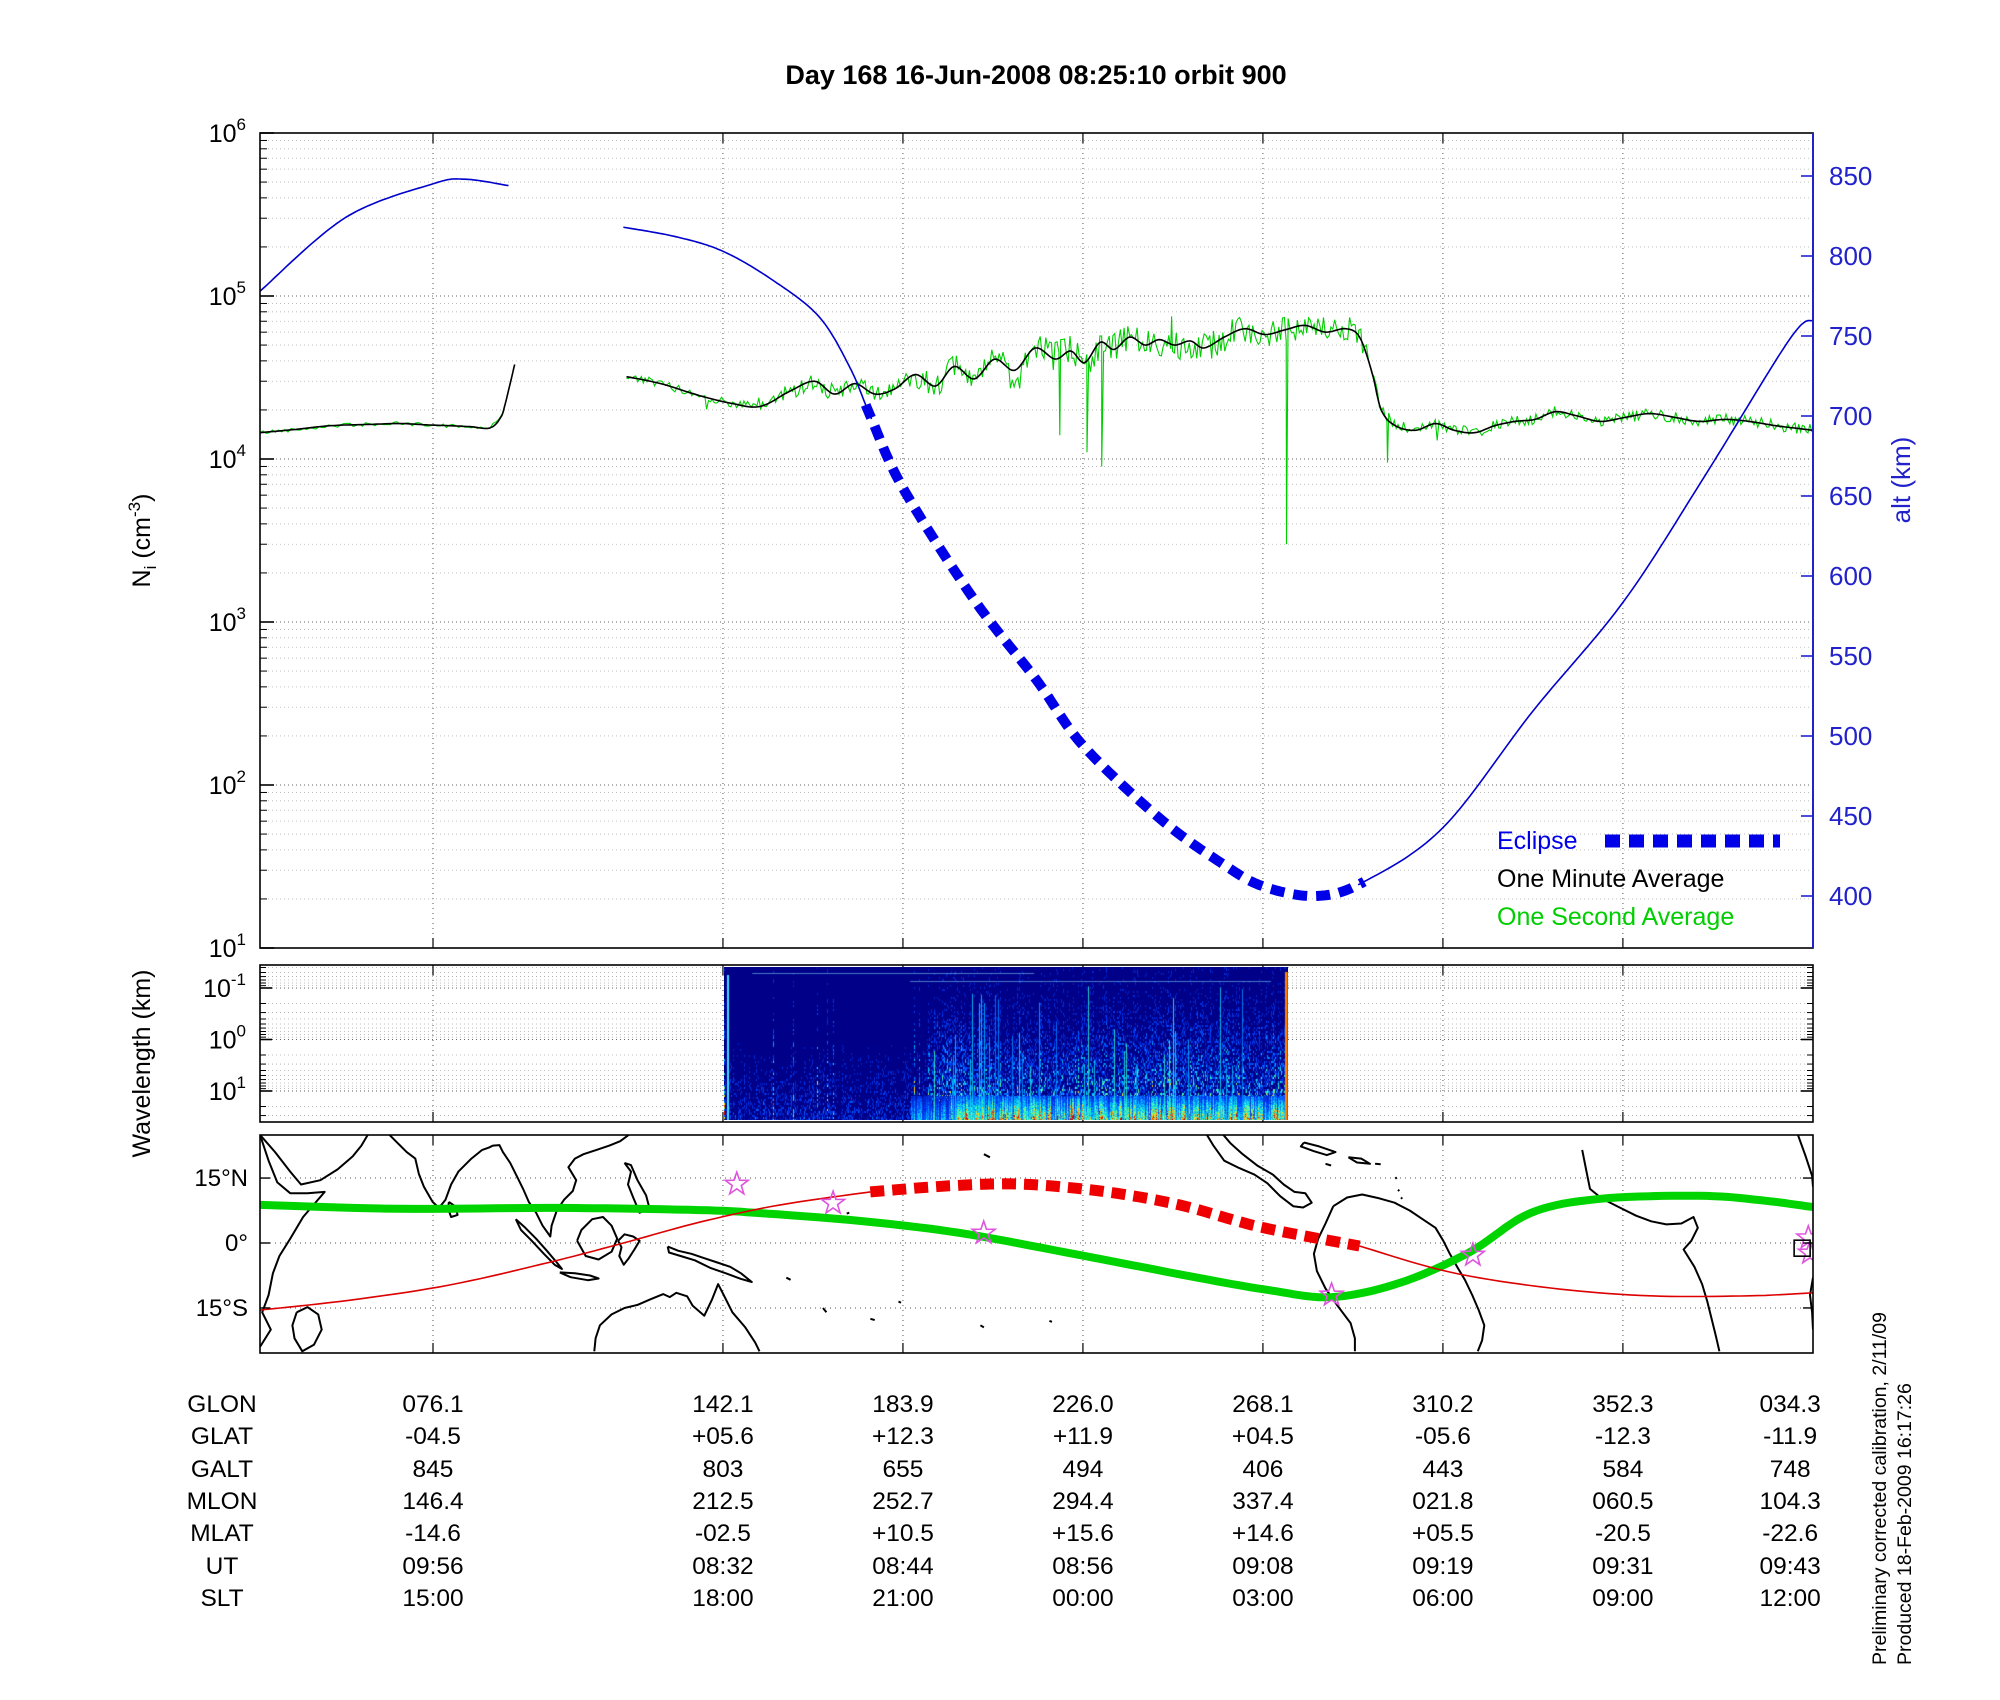 The height and width of the screenshot is (1700, 2000). I want to click on table-cell-glat-7: -11.9, so click(1790, 1437).